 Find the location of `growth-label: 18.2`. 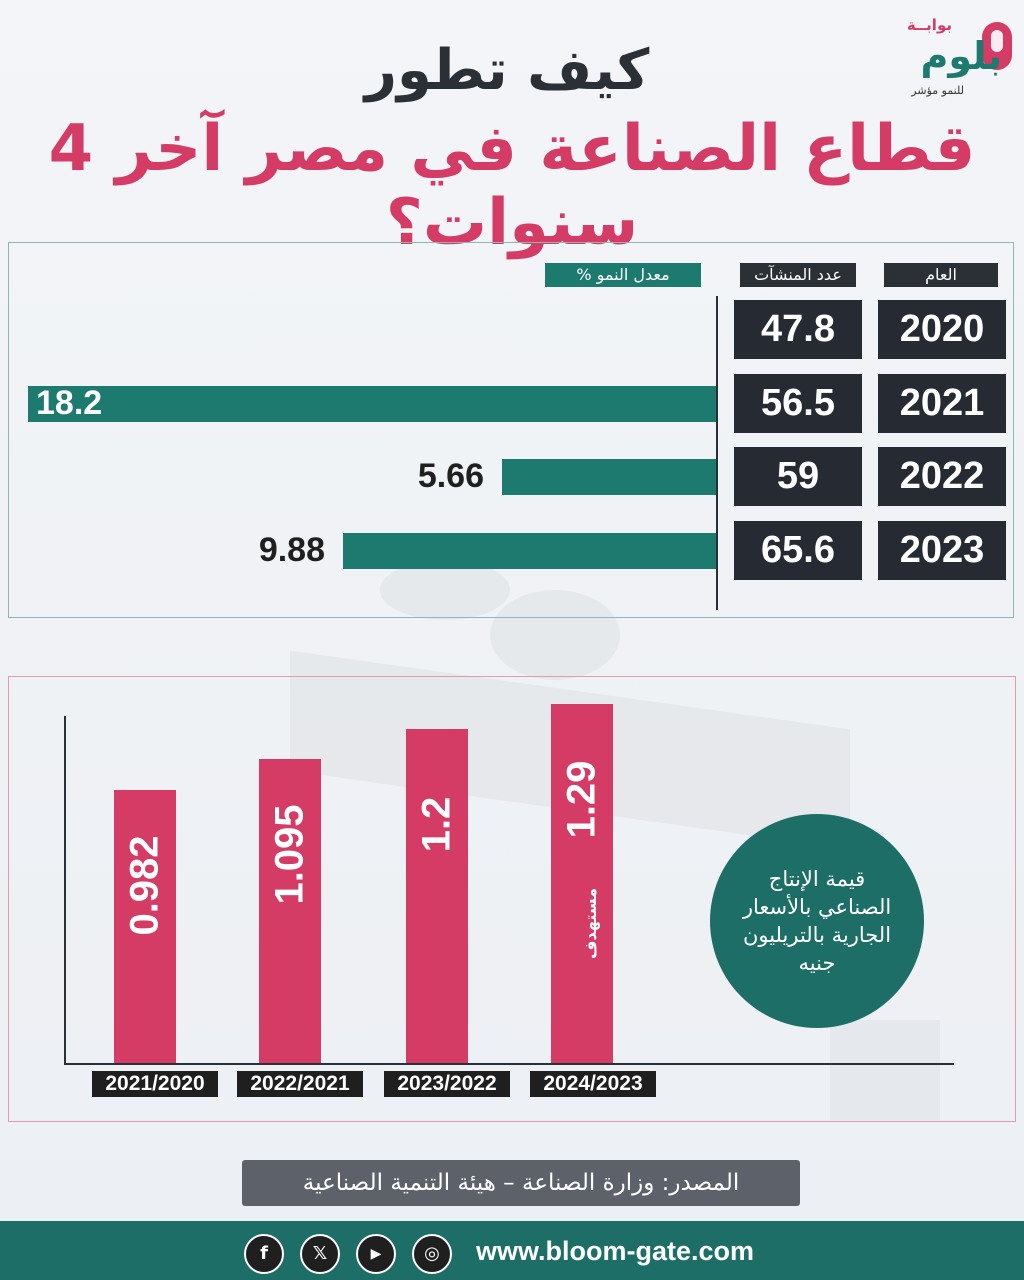

growth-label: 18.2 is located at coordinates (69, 403).